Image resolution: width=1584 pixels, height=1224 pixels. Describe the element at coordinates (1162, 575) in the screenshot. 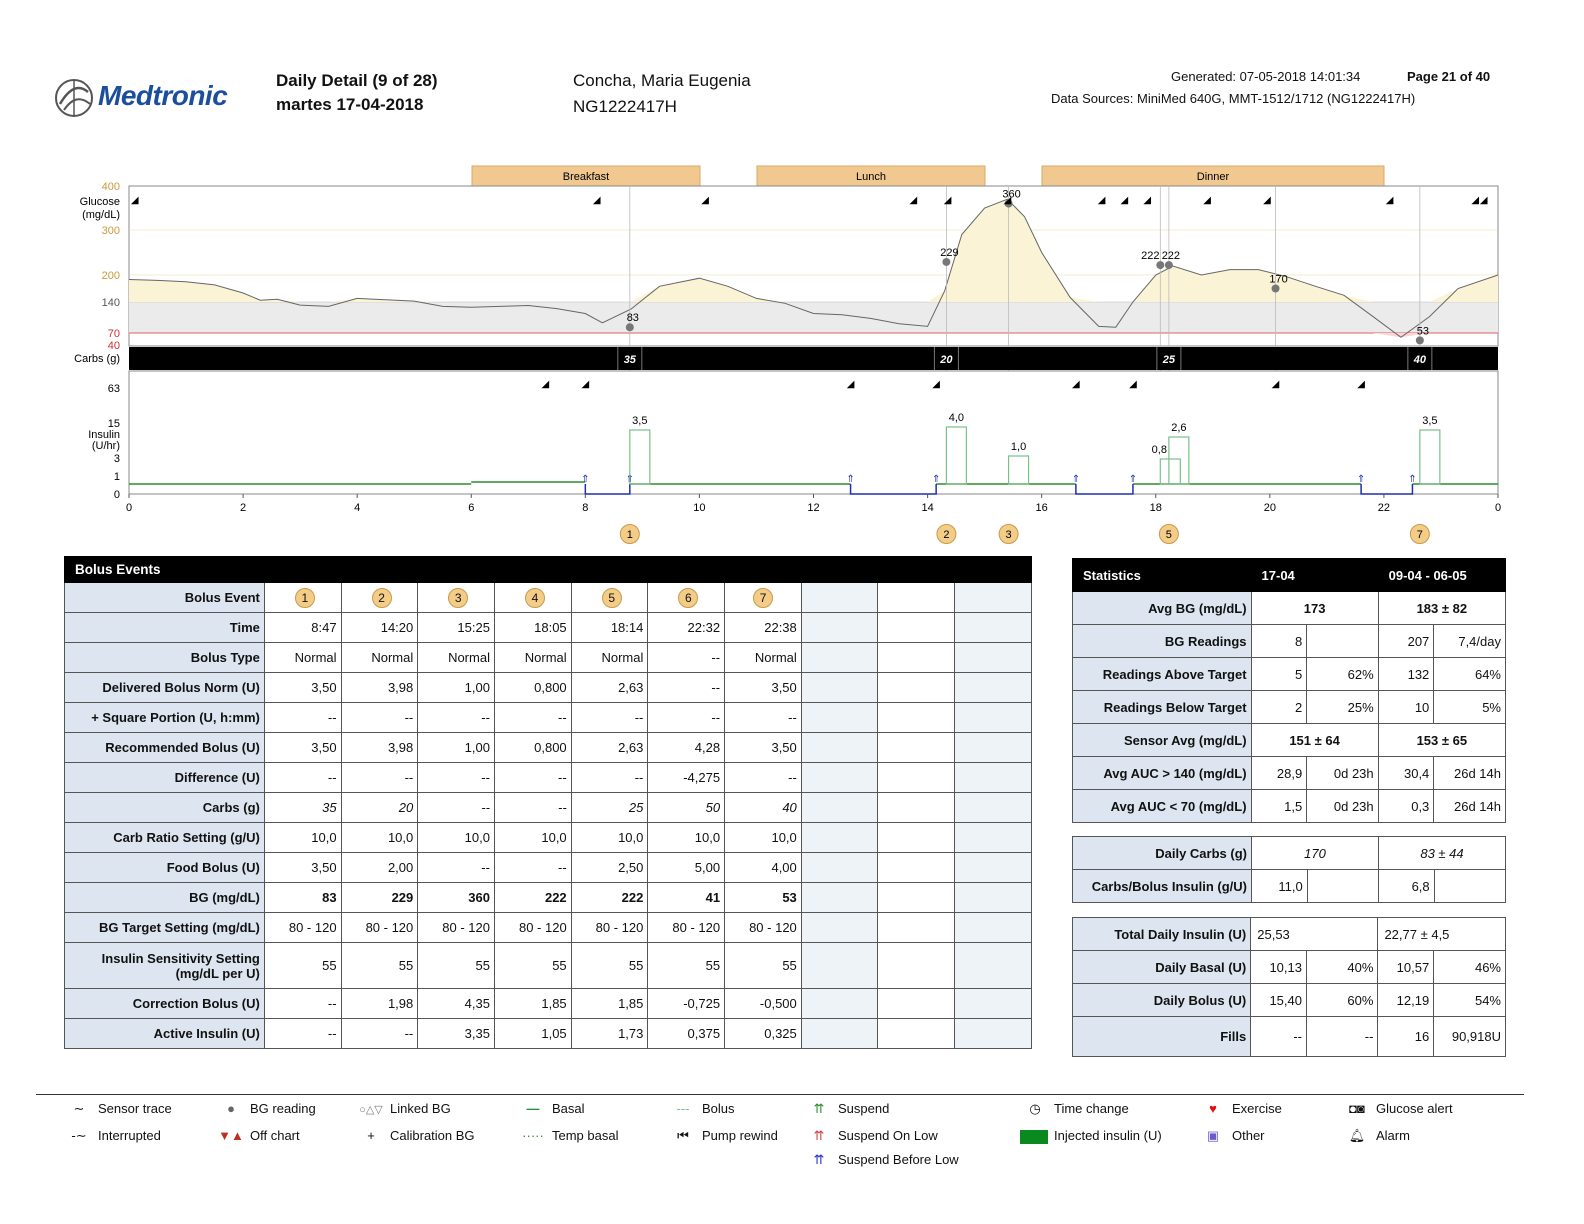

I see `statistics-title: Statistics` at that location.